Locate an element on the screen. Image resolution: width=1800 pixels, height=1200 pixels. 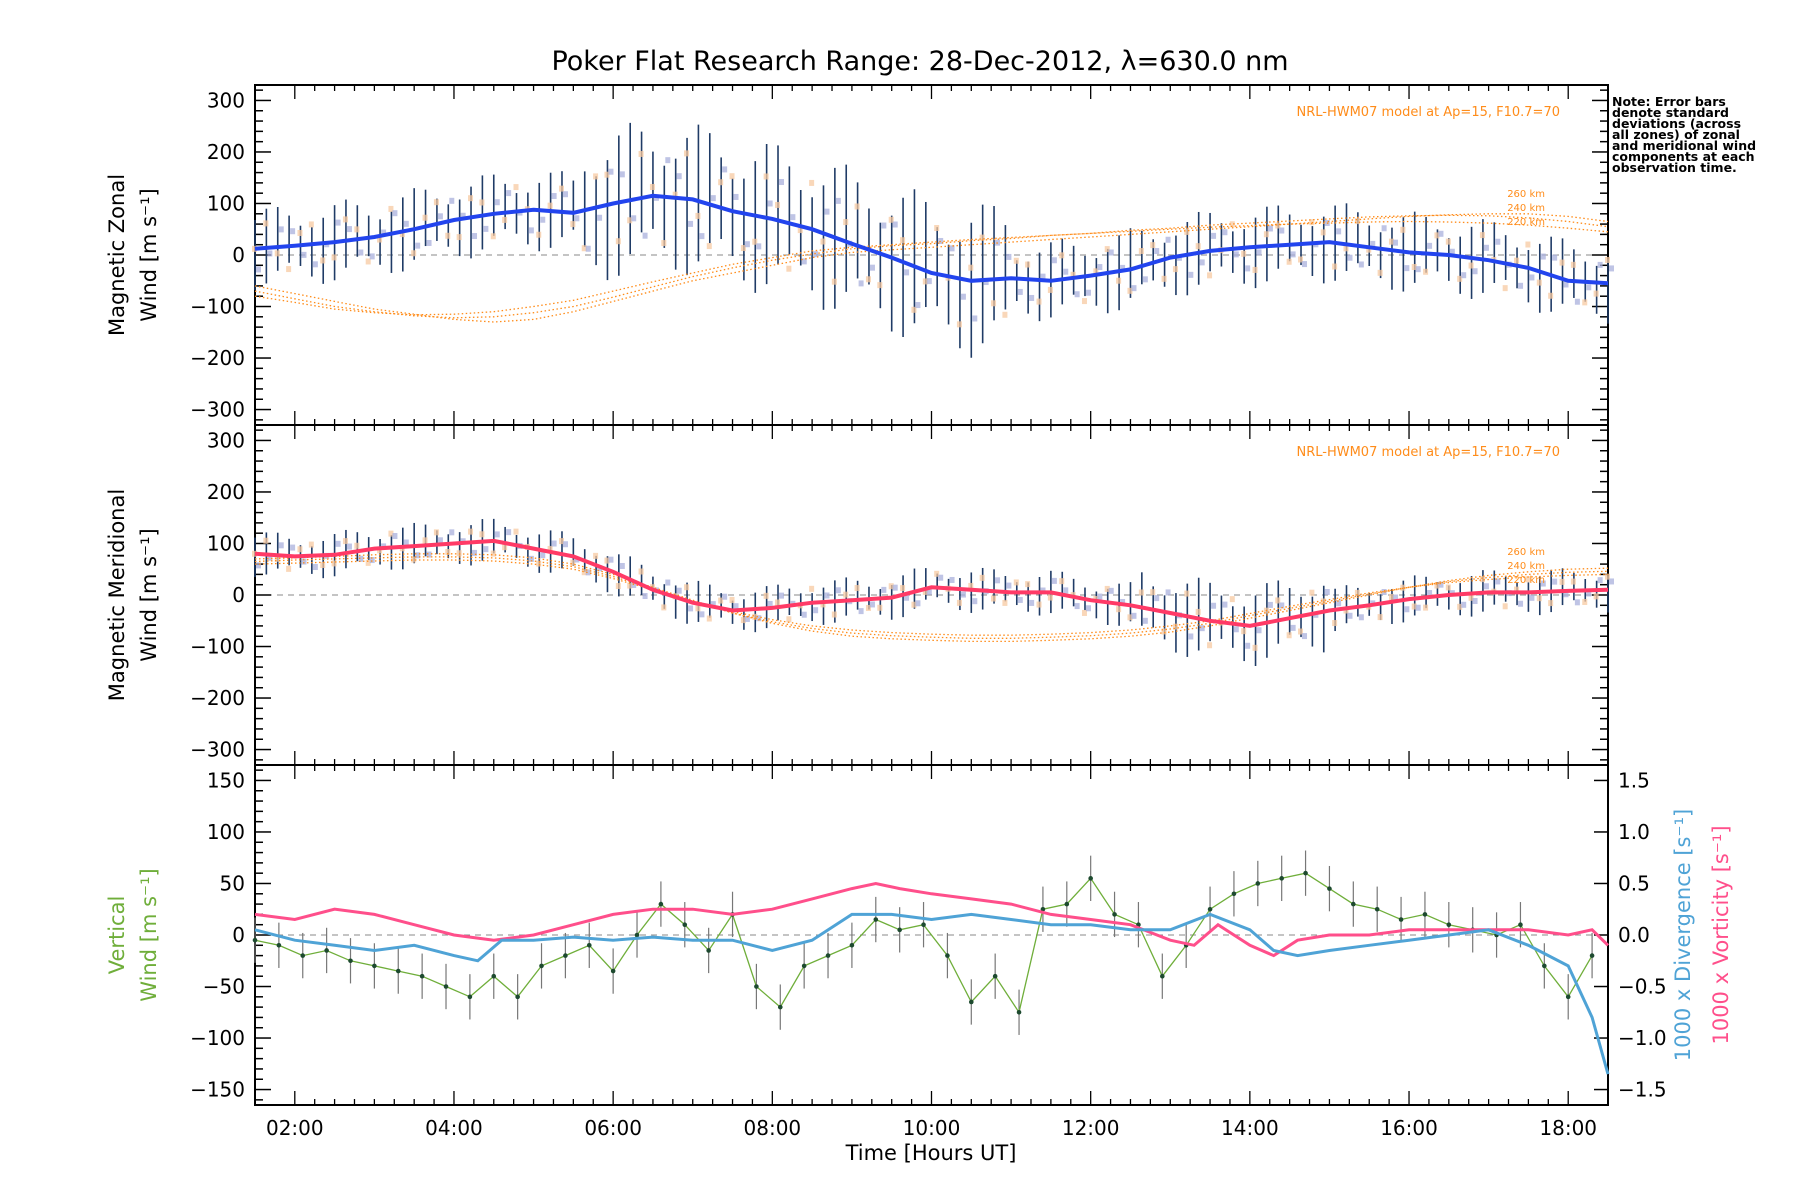
meridional-model-260: 260 km is located at coordinates (1526, 552).